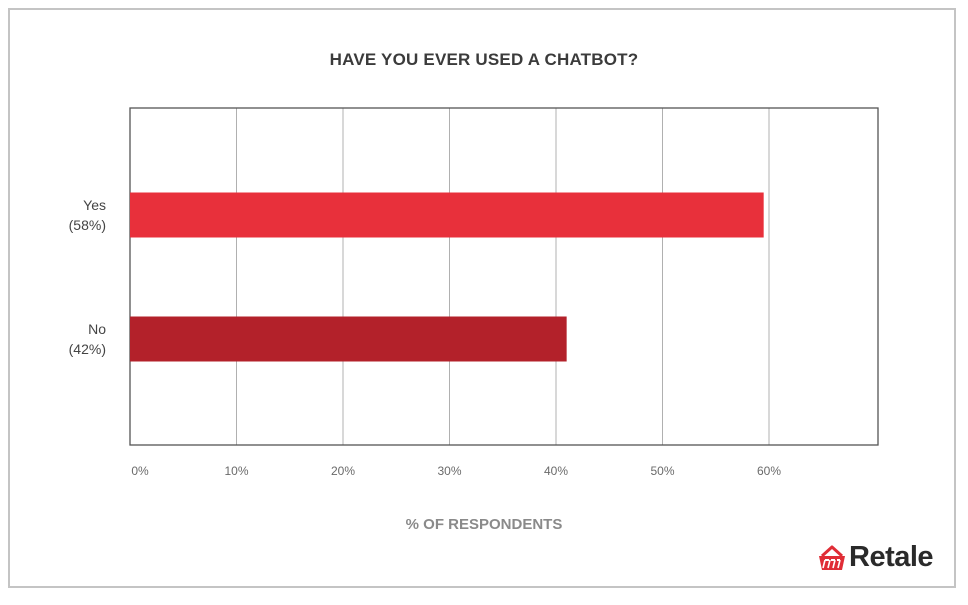  I want to click on basket-icon, so click(832, 557).